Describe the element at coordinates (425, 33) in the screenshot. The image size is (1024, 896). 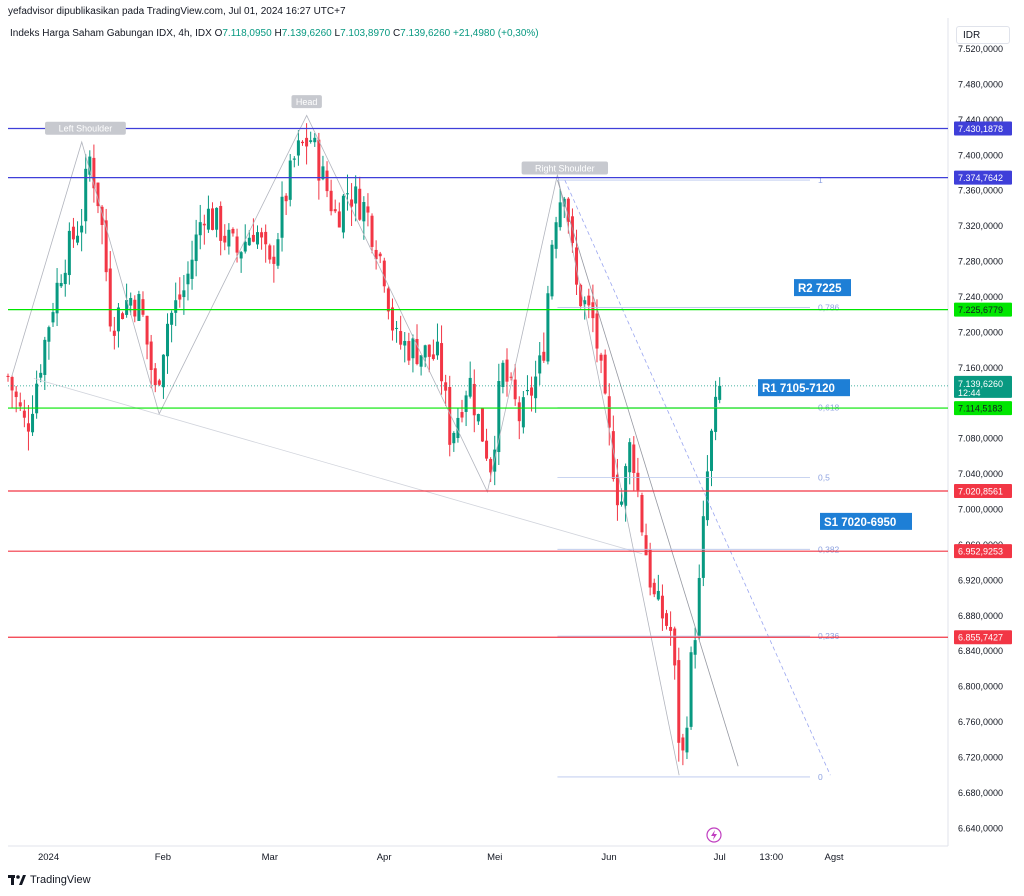
I see `close-value: 7.139,6260` at that location.